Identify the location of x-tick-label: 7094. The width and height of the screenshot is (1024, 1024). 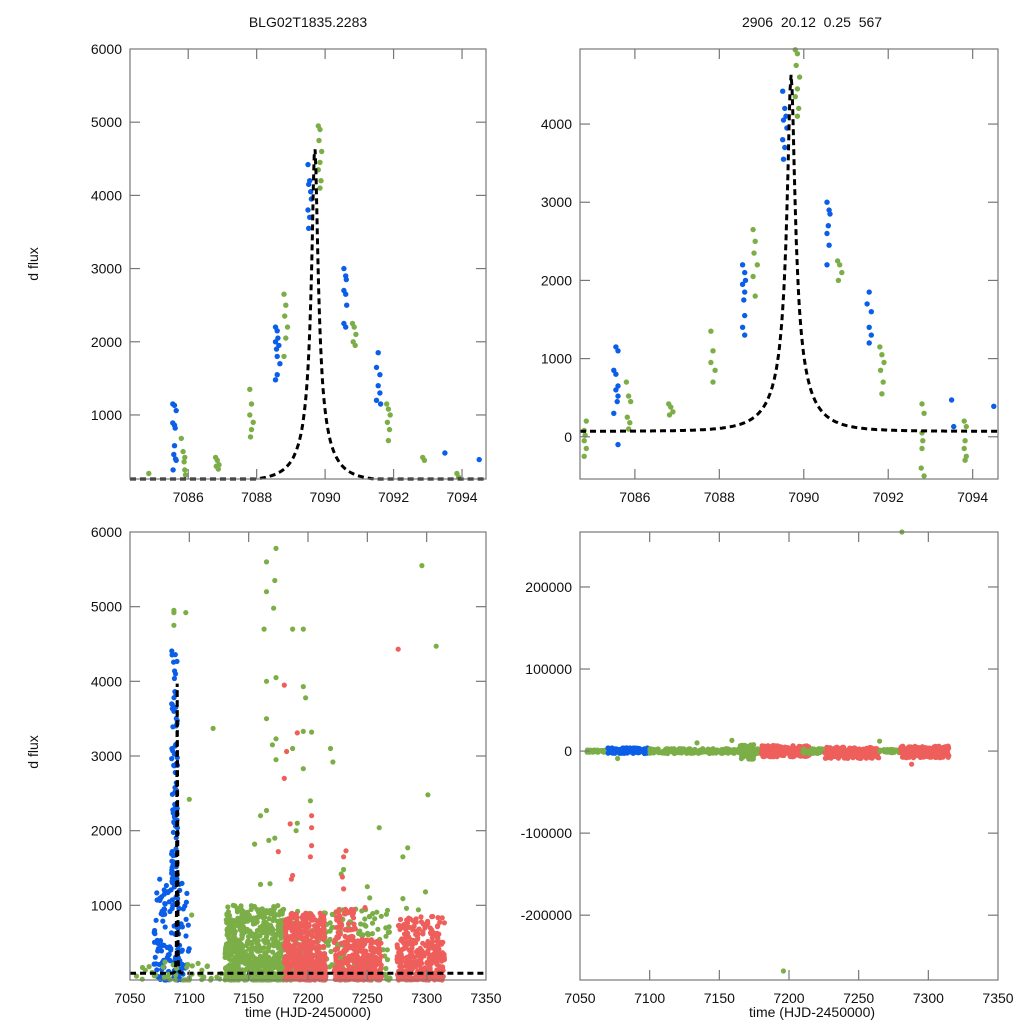
(972, 497).